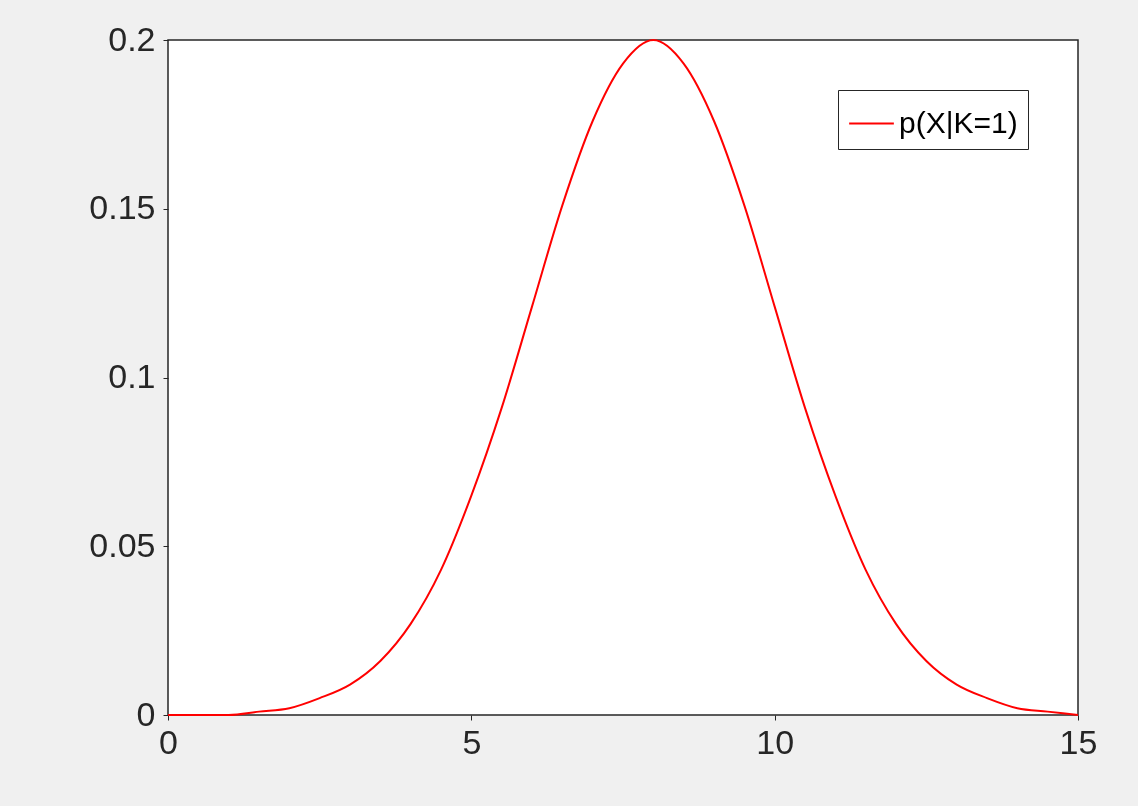 This screenshot has width=1138, height=806. What do you see at coordinates (132, 38) in the screenshot?
I see `y-tick-label: 0.2` at bounding box center [132, 38].